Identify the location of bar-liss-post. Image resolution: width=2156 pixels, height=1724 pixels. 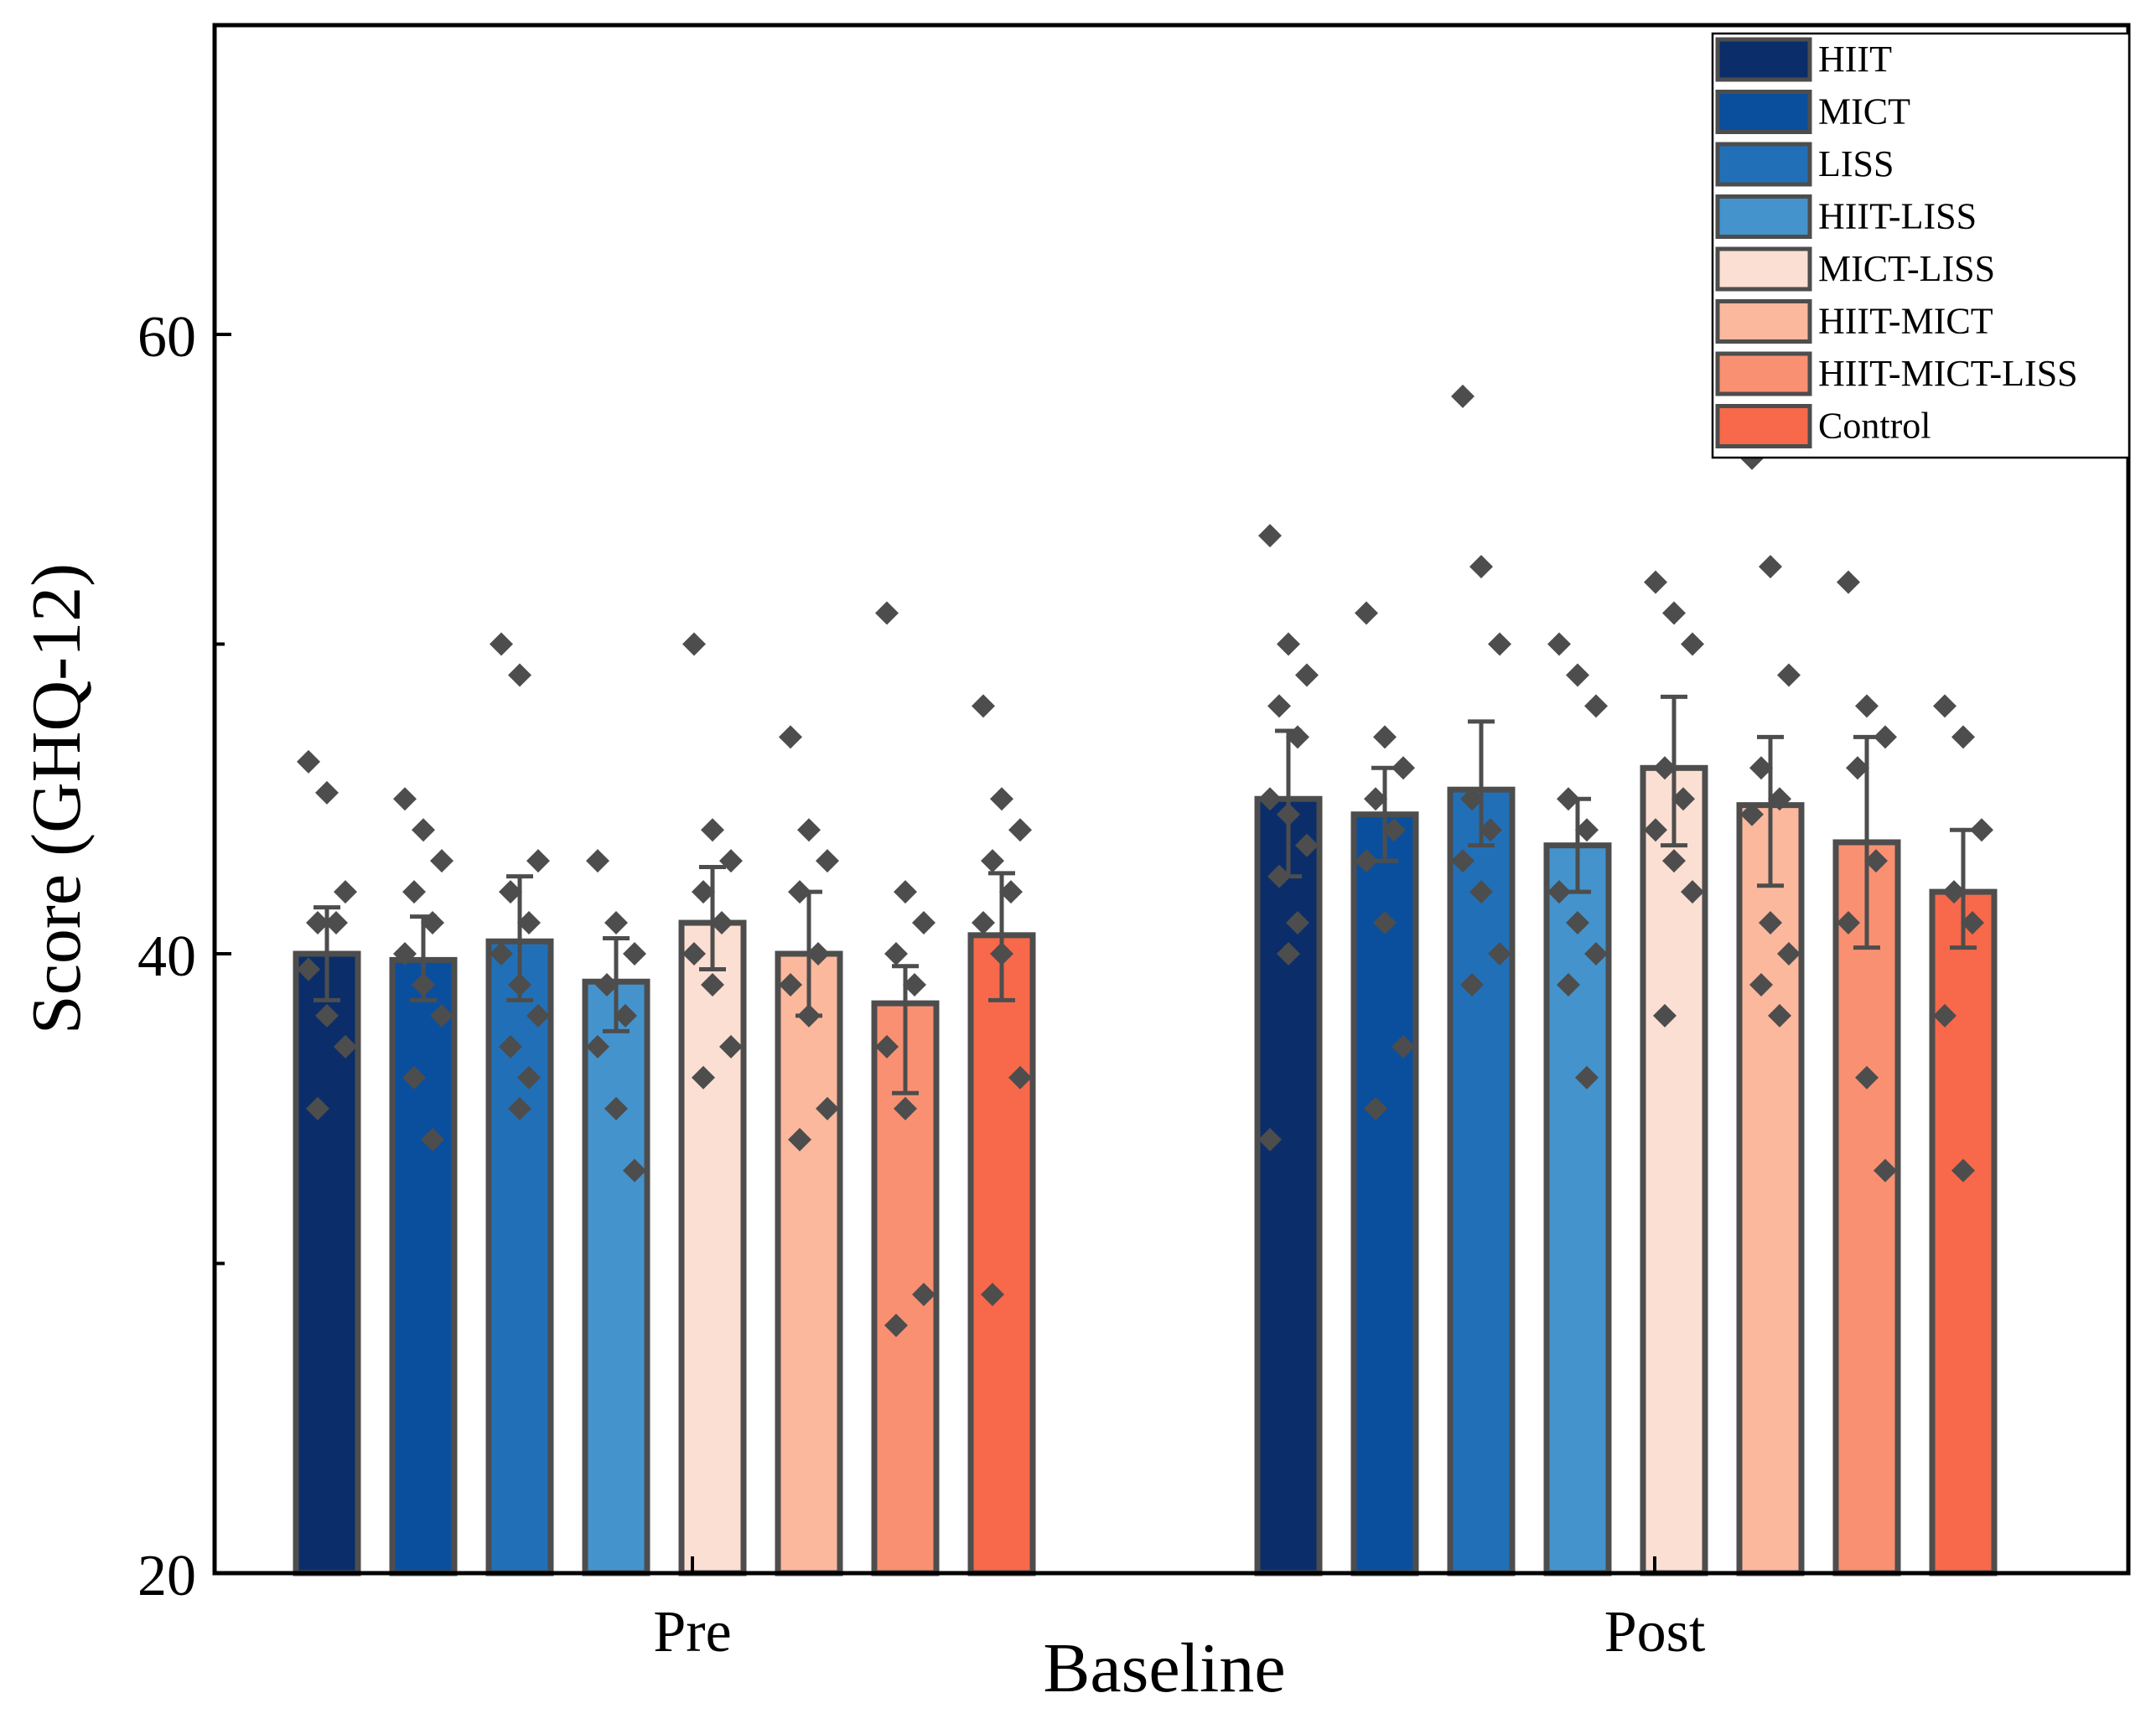
(1481, 1181).